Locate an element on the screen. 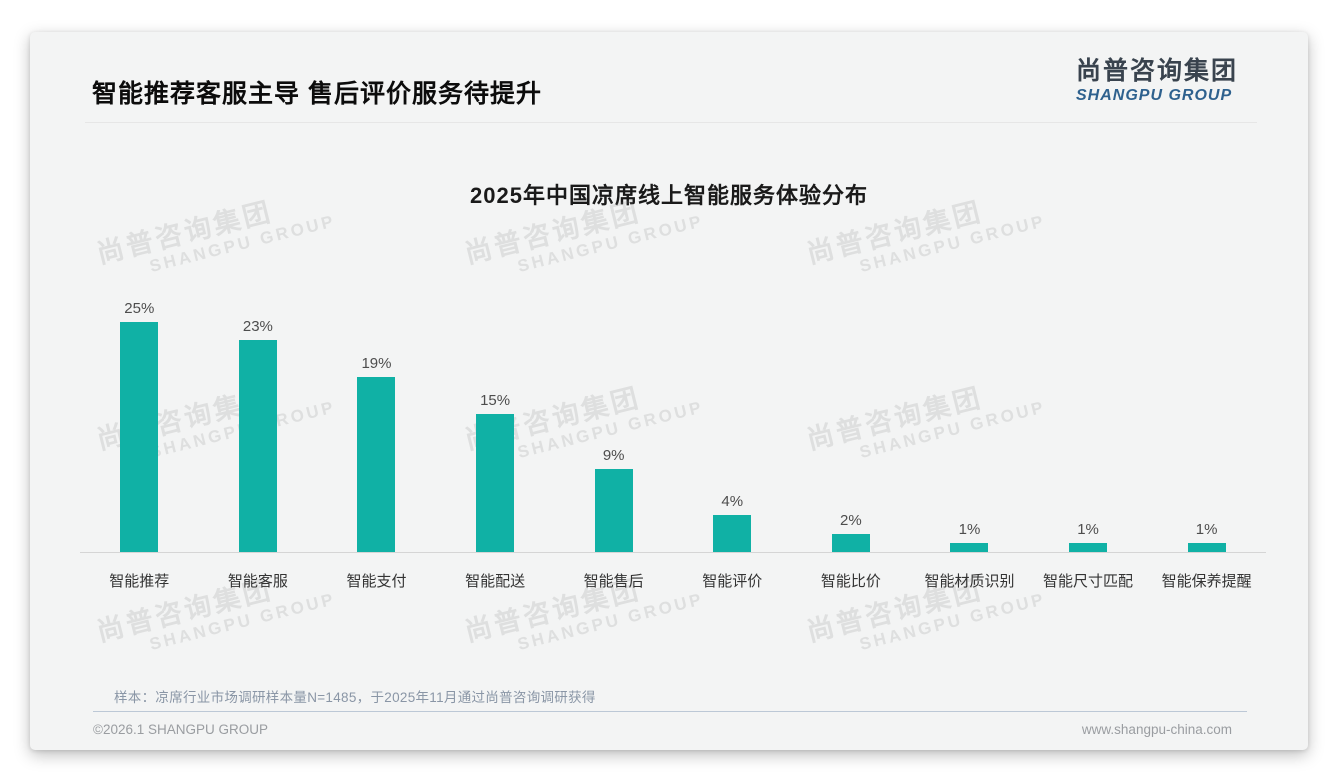 This screenshot has height=780, width=1340. logo-chinese-name: 尚普咨询集团 is located at coordinates (1156, 71).